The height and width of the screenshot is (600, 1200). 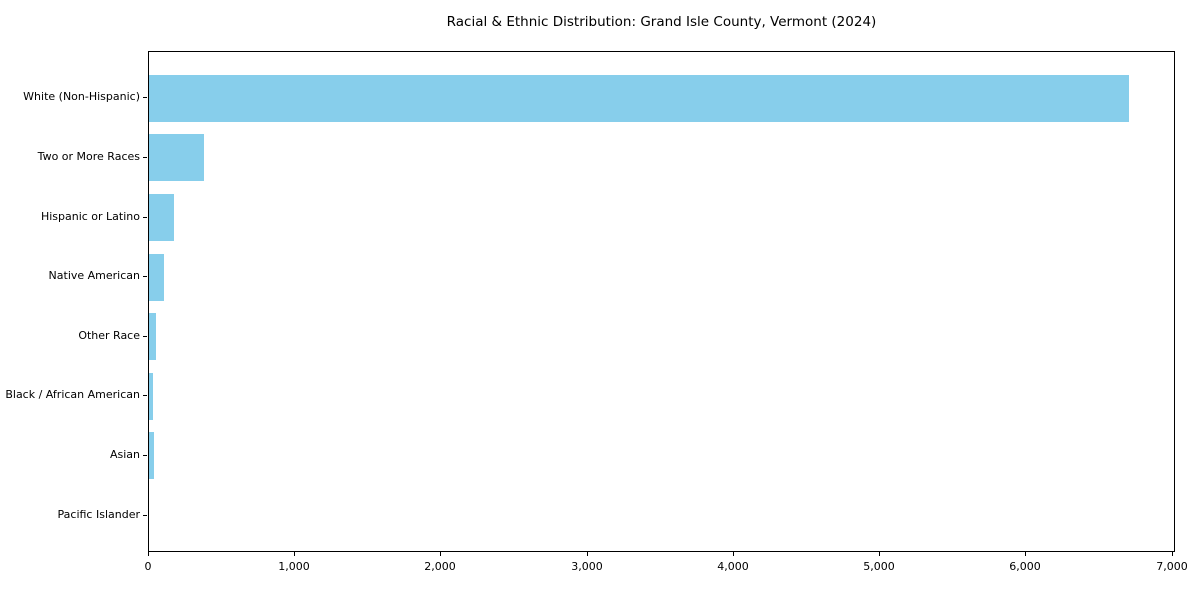 I want to click on y-axis-label-hispanic-or-latino: Hispanic or Latino, so click(x=90, y=216).